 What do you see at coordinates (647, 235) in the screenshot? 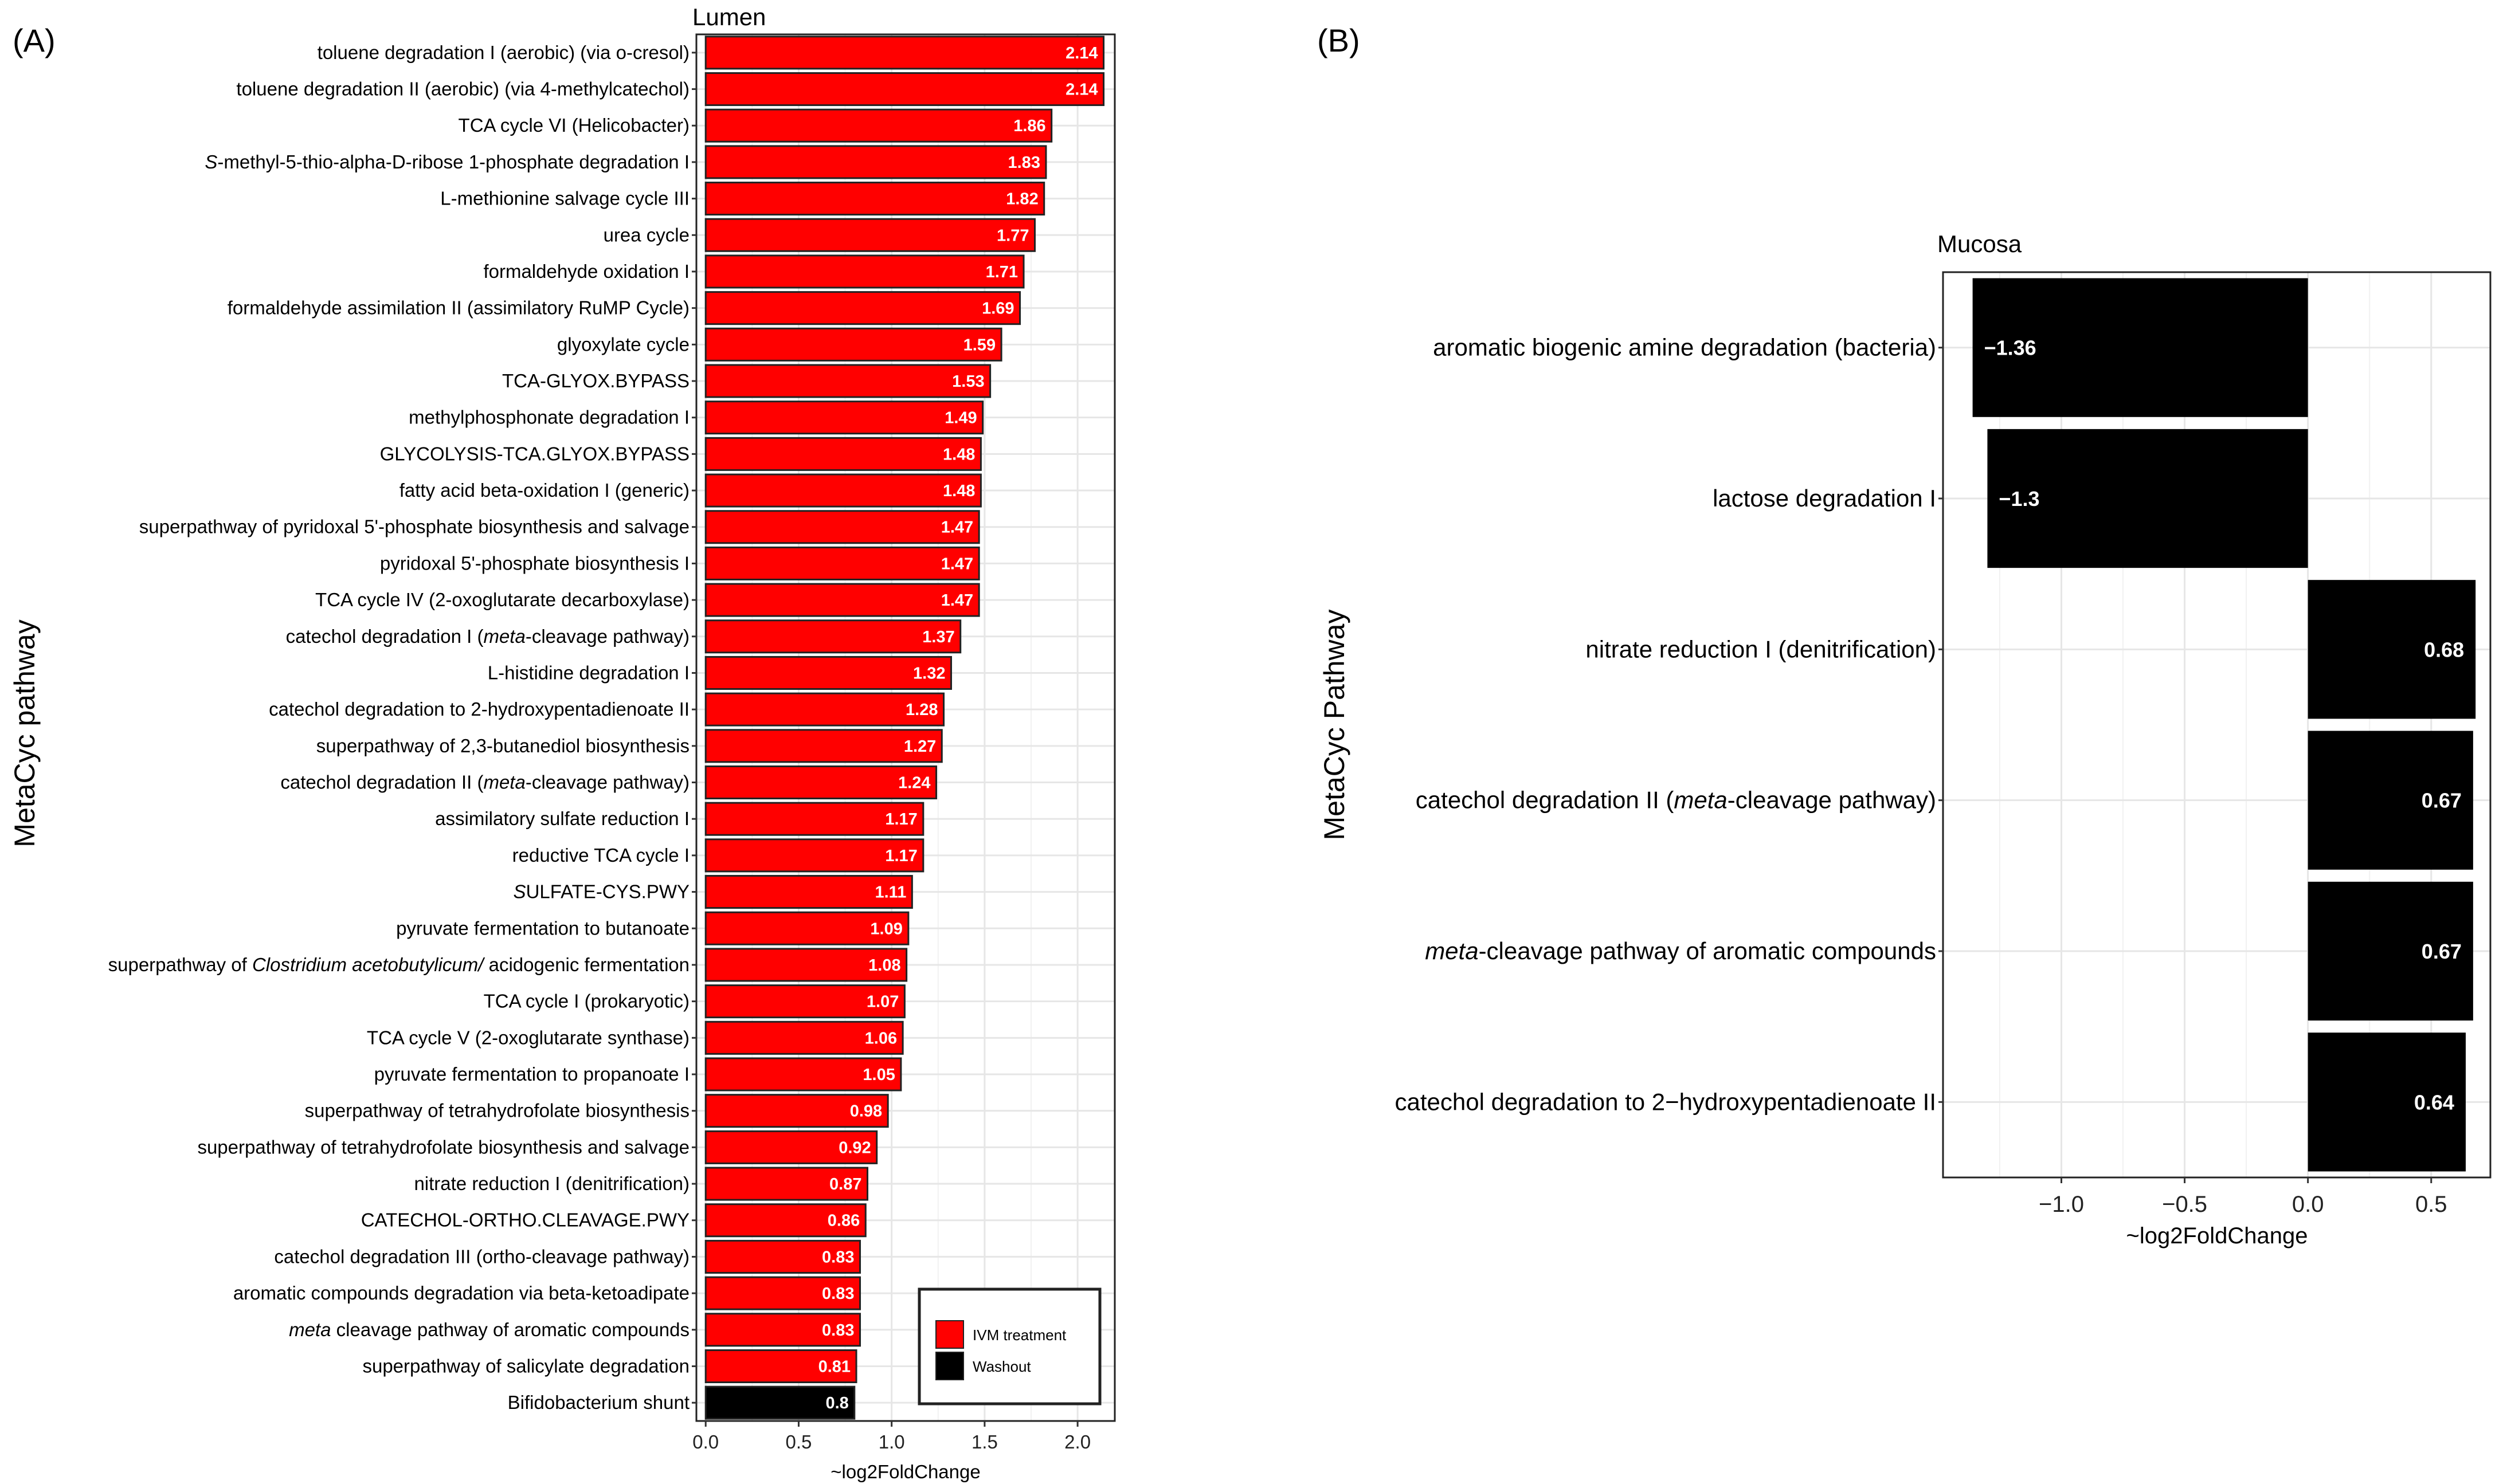
I see `category-label: urea cycle` at bounding box center [647, 235].